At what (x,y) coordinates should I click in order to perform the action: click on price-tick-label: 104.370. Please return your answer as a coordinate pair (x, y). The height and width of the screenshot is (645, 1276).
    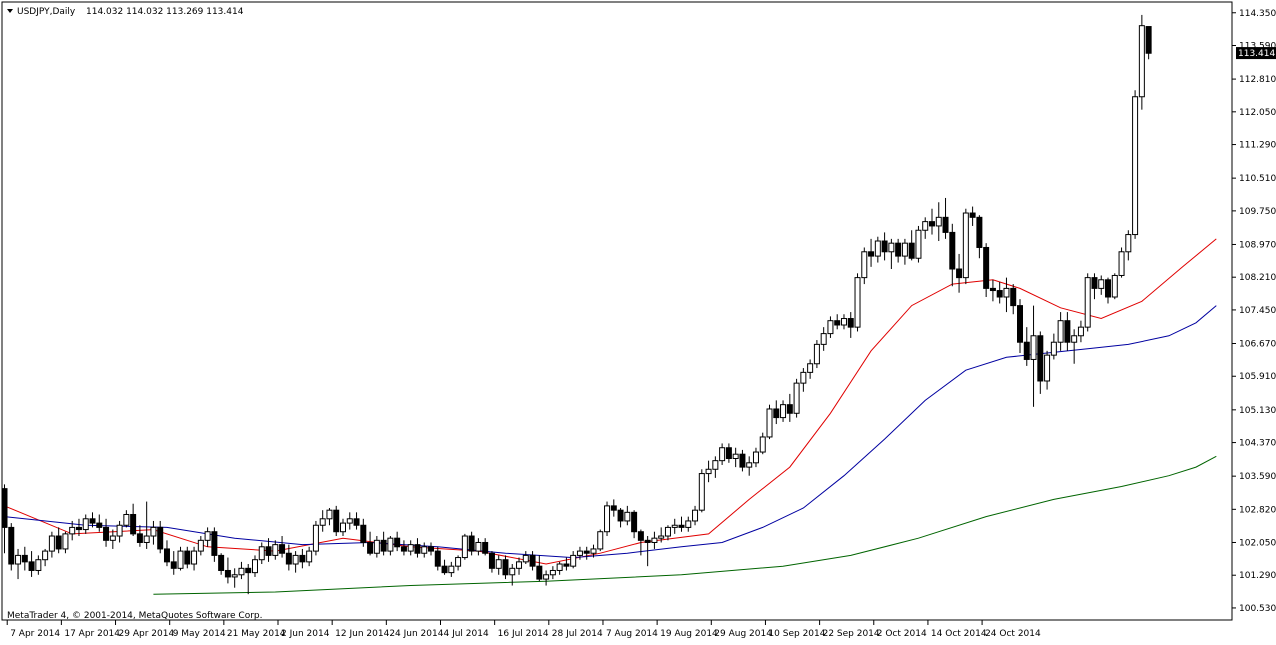
    Looking at the image, I should click on (1257, 444).